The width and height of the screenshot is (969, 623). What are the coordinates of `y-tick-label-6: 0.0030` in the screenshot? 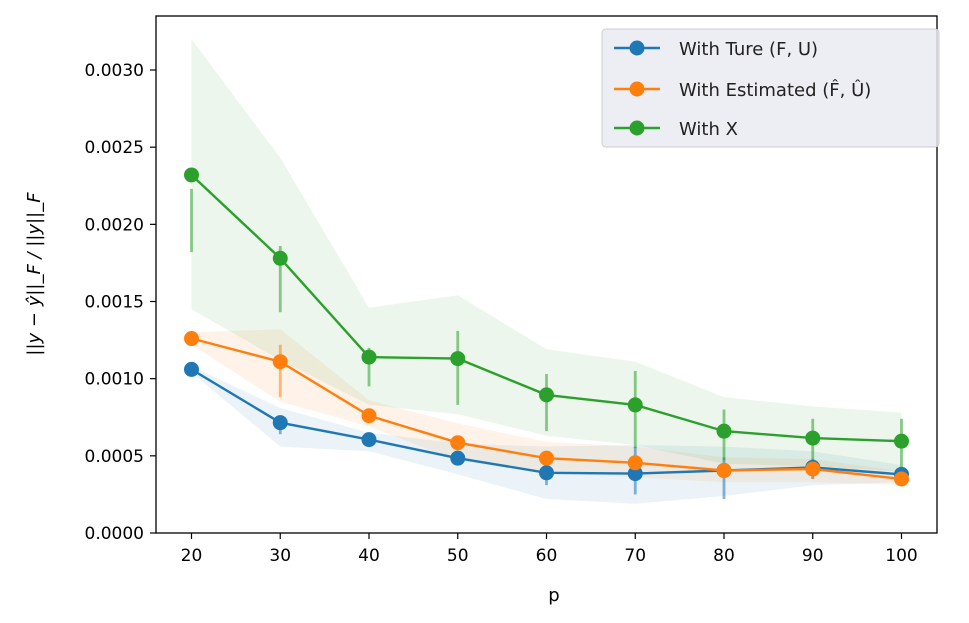 It's located at (114, 71).